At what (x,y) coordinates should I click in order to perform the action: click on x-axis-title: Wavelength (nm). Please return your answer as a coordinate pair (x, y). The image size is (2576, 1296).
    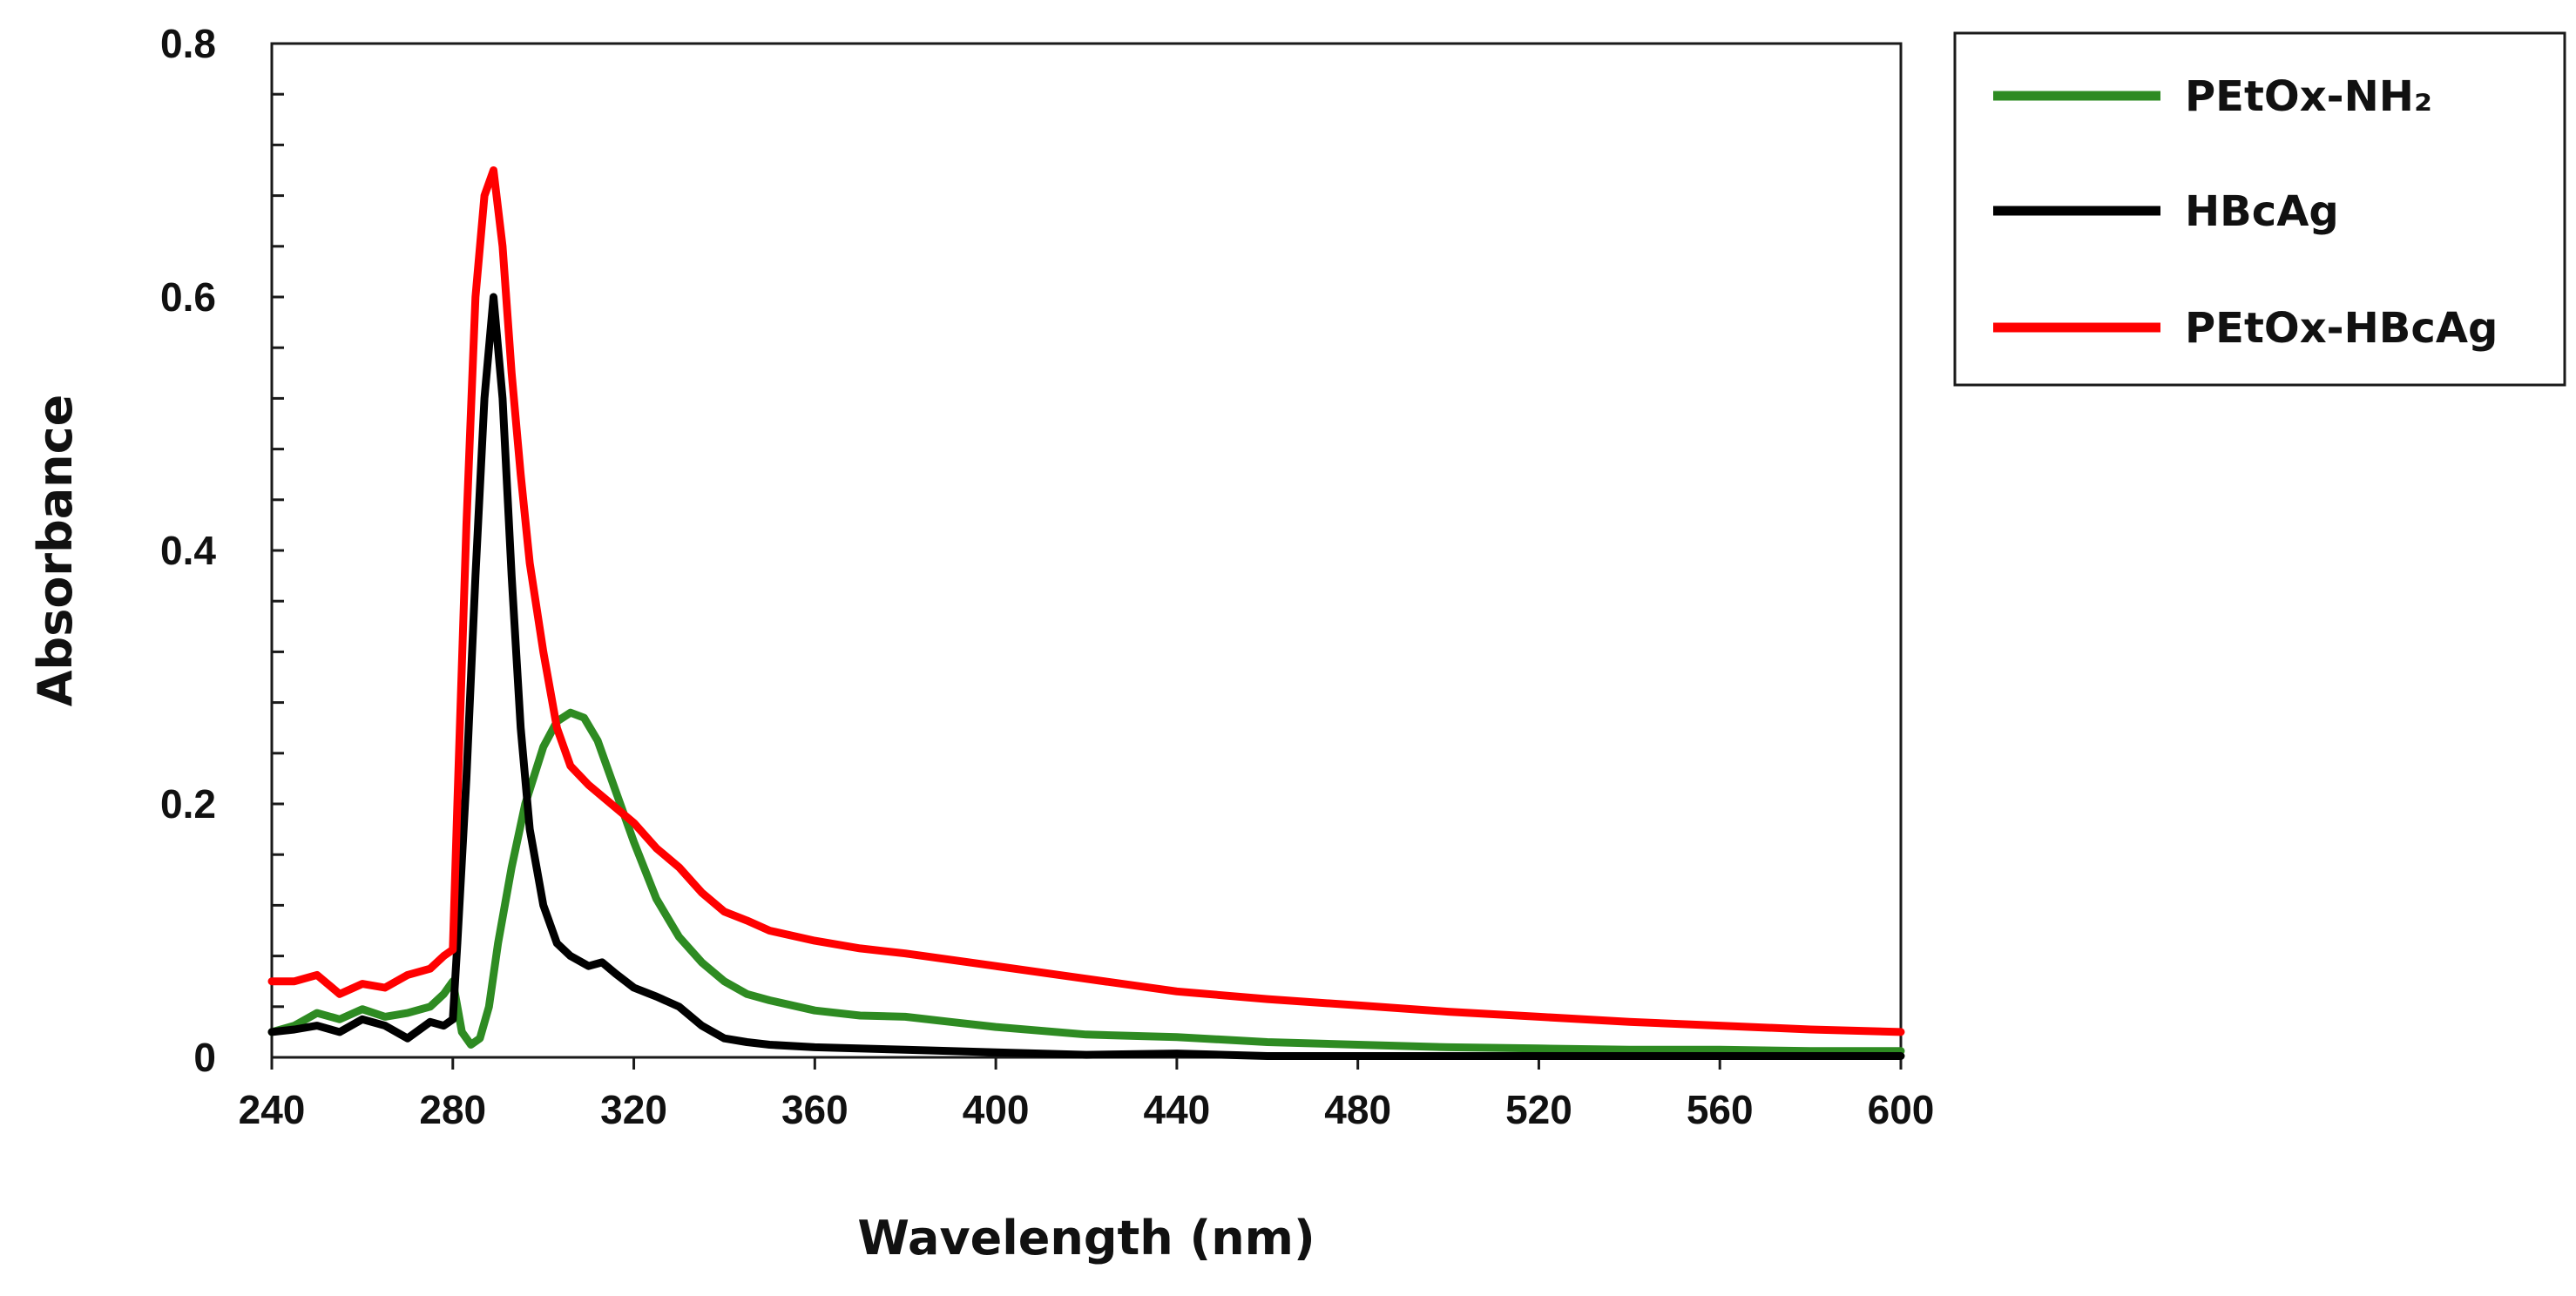
    Looking at the image, I should click on (1086, 1238).